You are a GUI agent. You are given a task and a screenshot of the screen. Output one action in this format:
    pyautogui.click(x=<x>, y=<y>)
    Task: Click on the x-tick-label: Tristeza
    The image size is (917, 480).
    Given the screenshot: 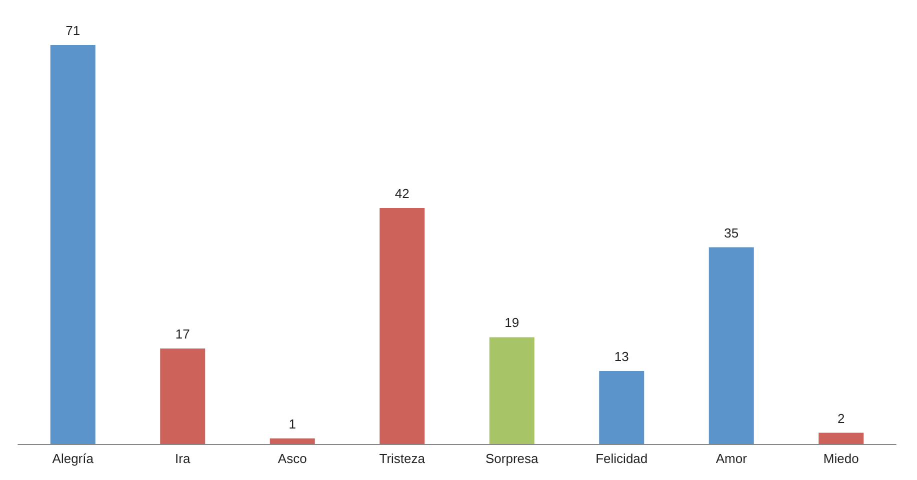 What is the action you would take?
    pyautogui.click(x=402, y=458)
    